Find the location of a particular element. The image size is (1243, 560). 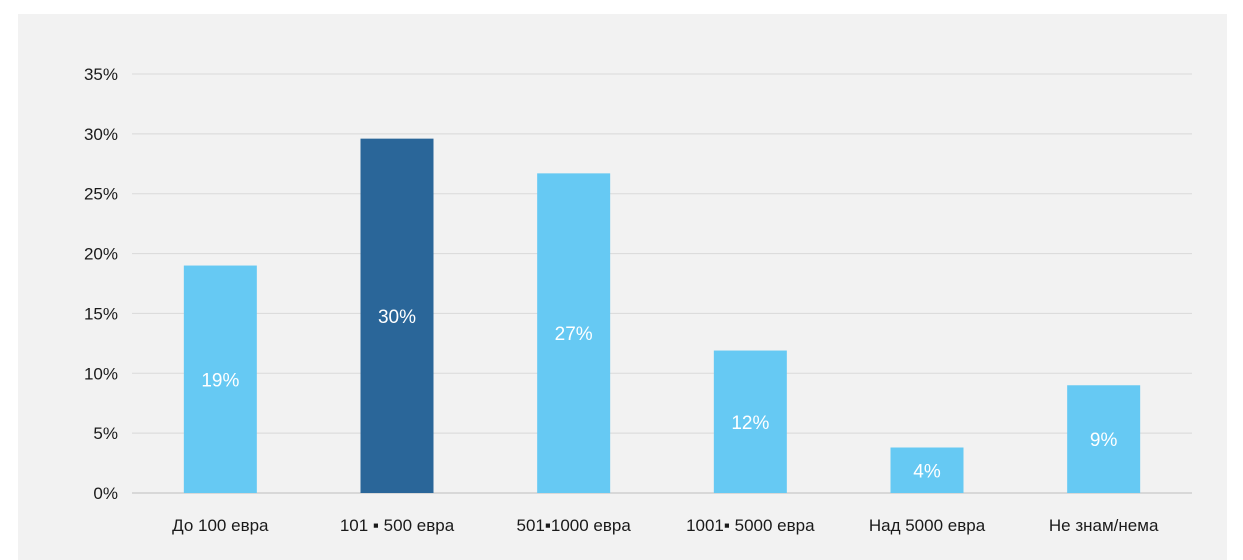

data-label: 27% is located at coordinates (574, 334).